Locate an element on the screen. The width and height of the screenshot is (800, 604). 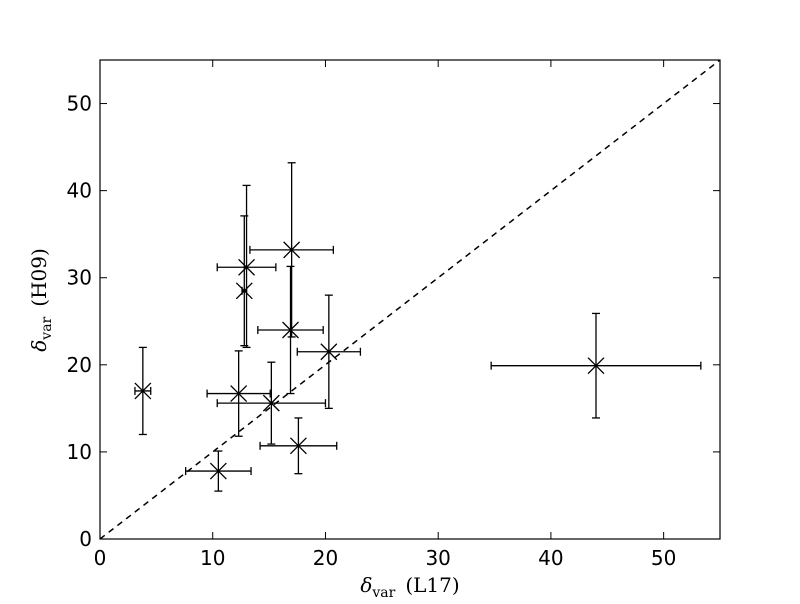
y-tick-label: 50 is located at coordinates (79, 104).